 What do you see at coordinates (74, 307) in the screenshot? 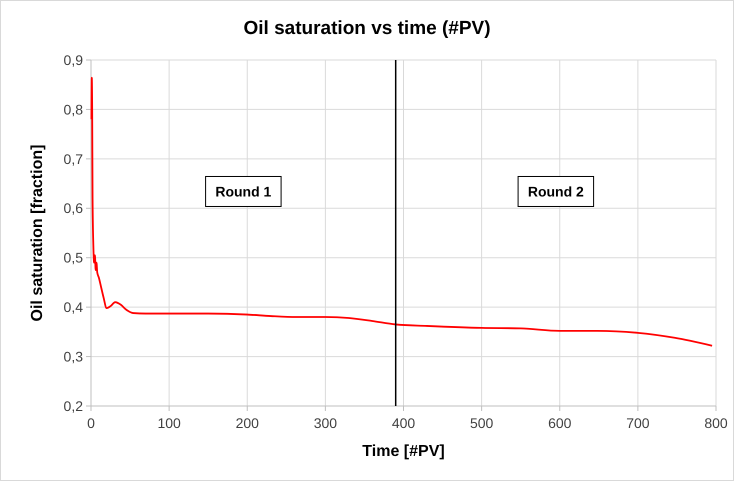
I see `y-tick-label: 0,4` at bounding box center [74, 307].